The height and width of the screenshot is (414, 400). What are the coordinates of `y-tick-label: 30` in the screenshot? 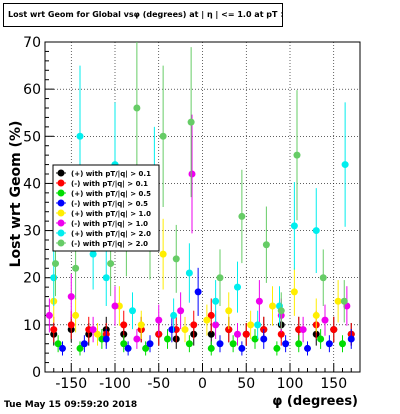 It's located at (32, 232).